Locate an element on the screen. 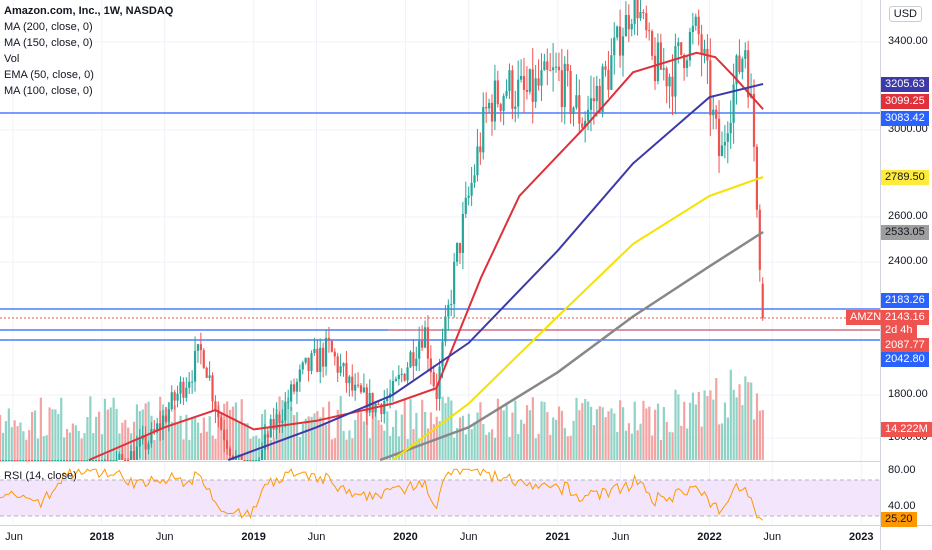 Image resolution: width=932 pixels, height=550 pixels. price-tag: 3099.25 is located at coordinates (905, 101).